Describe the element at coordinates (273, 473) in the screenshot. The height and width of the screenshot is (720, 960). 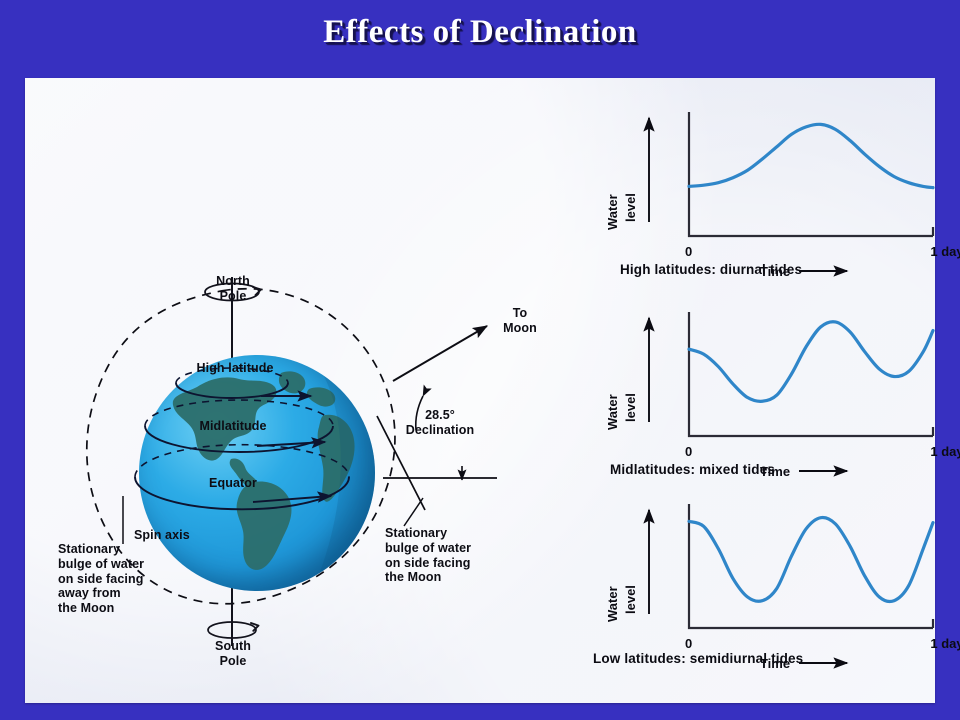
I see `globe-continents` at that location.